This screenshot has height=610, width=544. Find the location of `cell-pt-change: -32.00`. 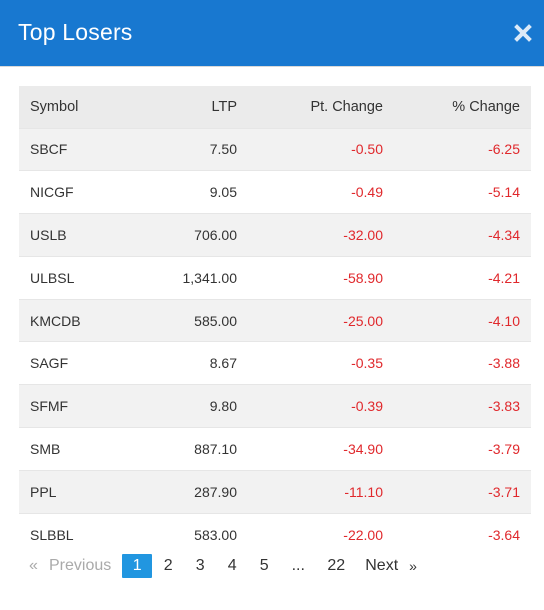

cell-pt-change: -32.00 is located at coordinates (363, 234).